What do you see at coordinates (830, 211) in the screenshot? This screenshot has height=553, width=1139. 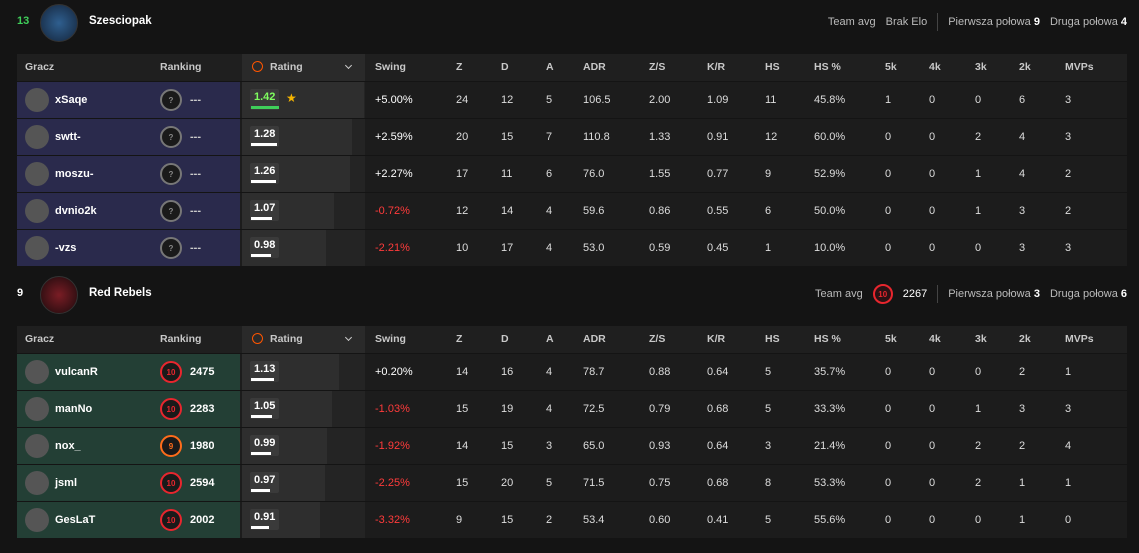 I see `stat: 50.0%` at bounding box center [830, 211].